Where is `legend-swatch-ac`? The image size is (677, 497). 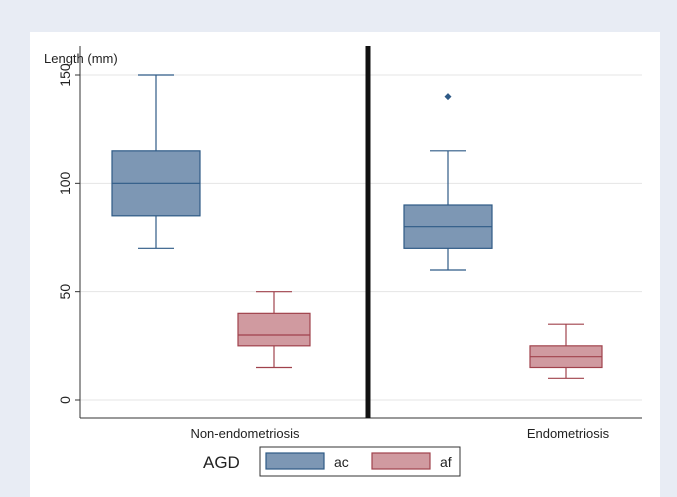
legend-swatch-ac is located at coordinates (295, 461).